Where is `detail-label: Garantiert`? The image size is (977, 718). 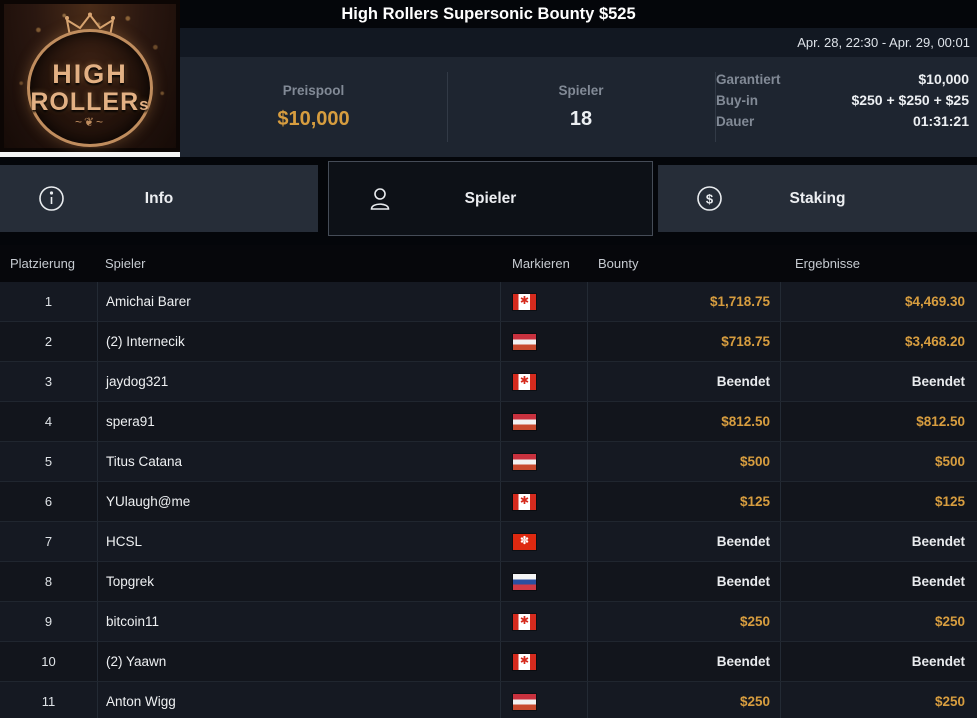
detail-label: Garantiert is located at coordinates (748, 79).